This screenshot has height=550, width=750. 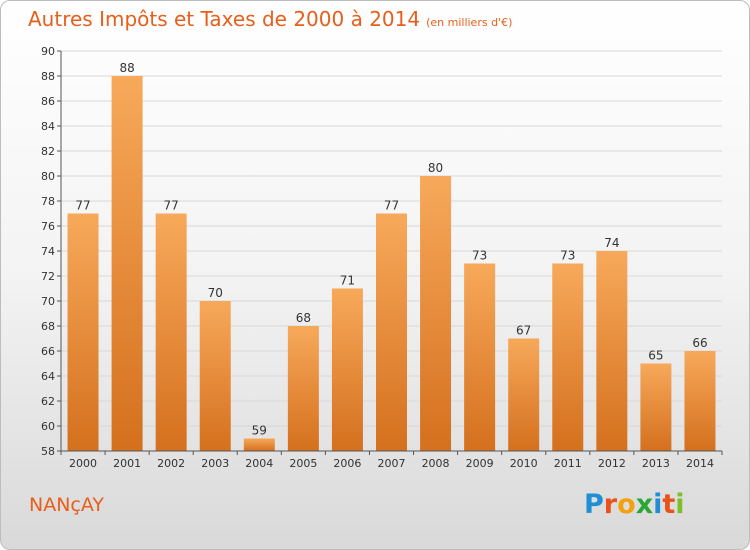 What do you see at coordinates (700, 463) in the screenshot?
I see `x-tick-label-2014: 2014` at bounding box center [700, 463].